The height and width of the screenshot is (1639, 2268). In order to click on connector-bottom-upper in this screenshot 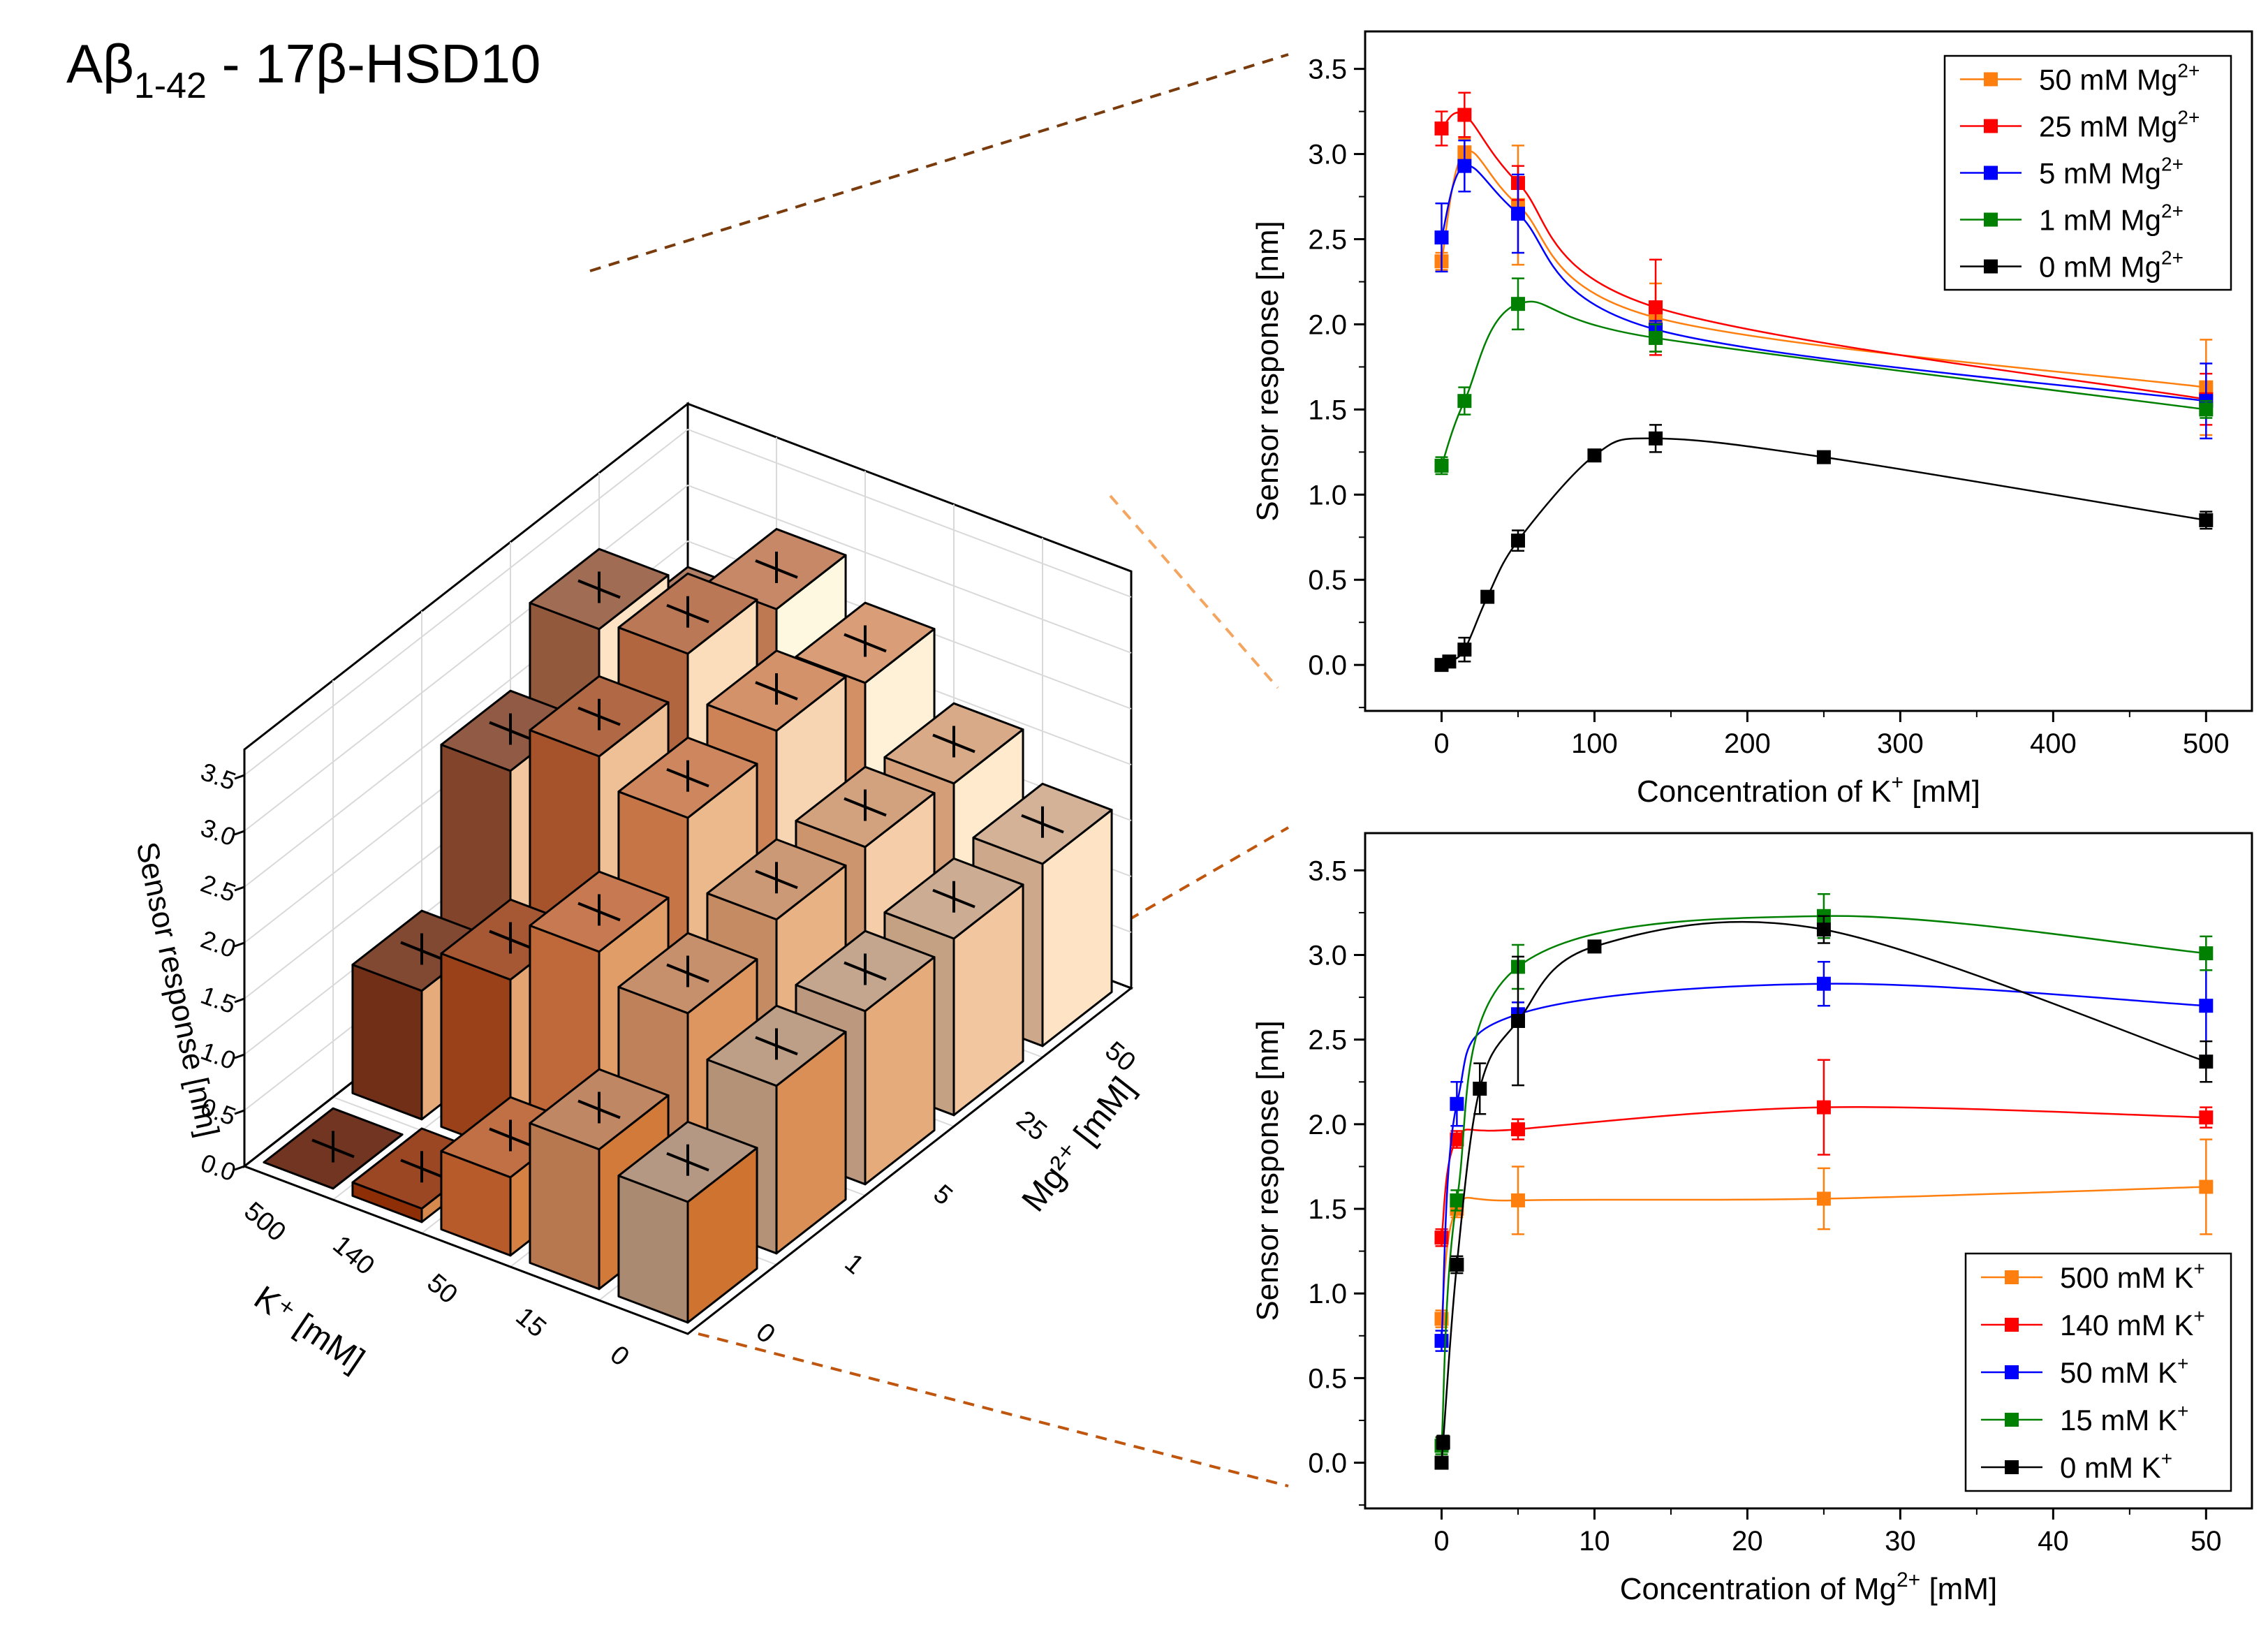, I will do `click(1192, 883)`.